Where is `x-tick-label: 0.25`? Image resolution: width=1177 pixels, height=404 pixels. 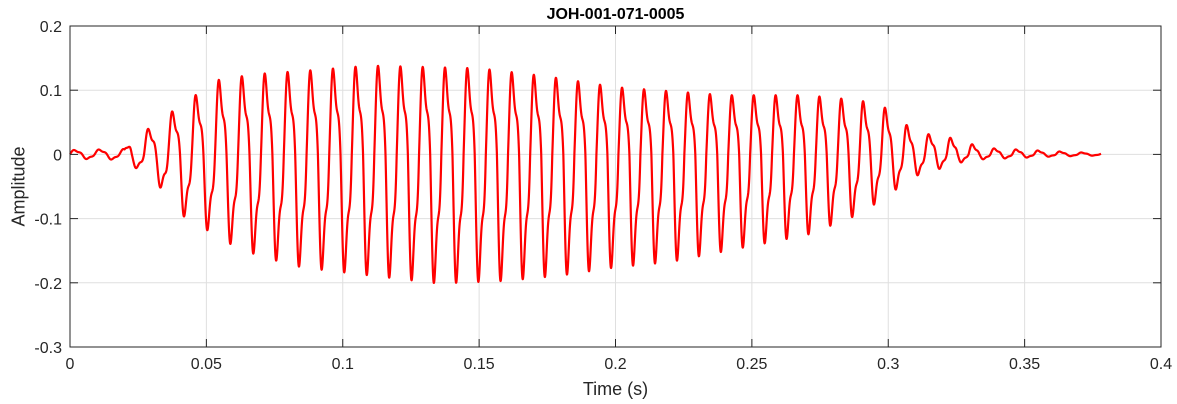 x-tick-label: 0.25 is located at coordinates (751, 364).